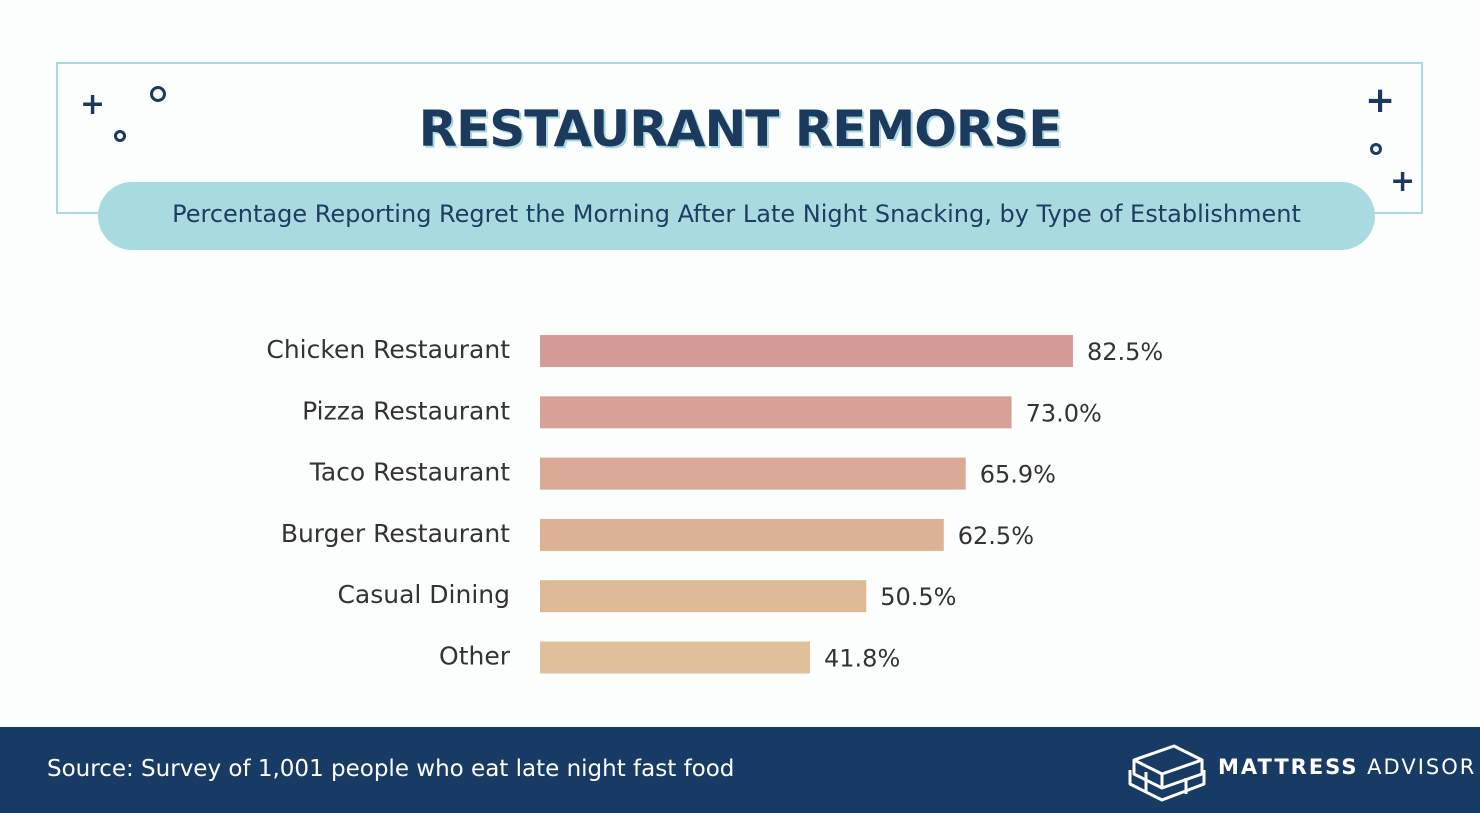  Describe the element at coordinates (1125, 352) in the screenshot. I see `data-label: 82.5%` at that location.